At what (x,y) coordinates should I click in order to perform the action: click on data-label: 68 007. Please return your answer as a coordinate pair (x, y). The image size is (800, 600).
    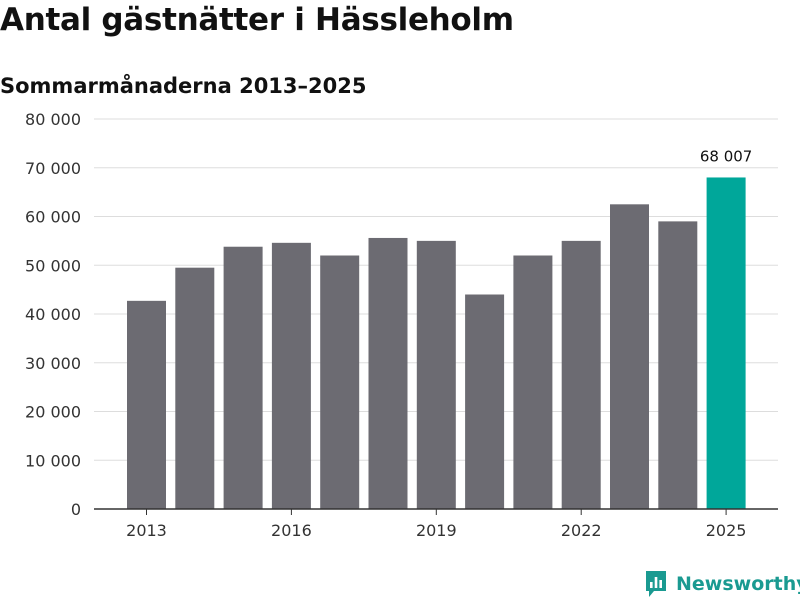
    Looking at the image, I should click on (726, 156).